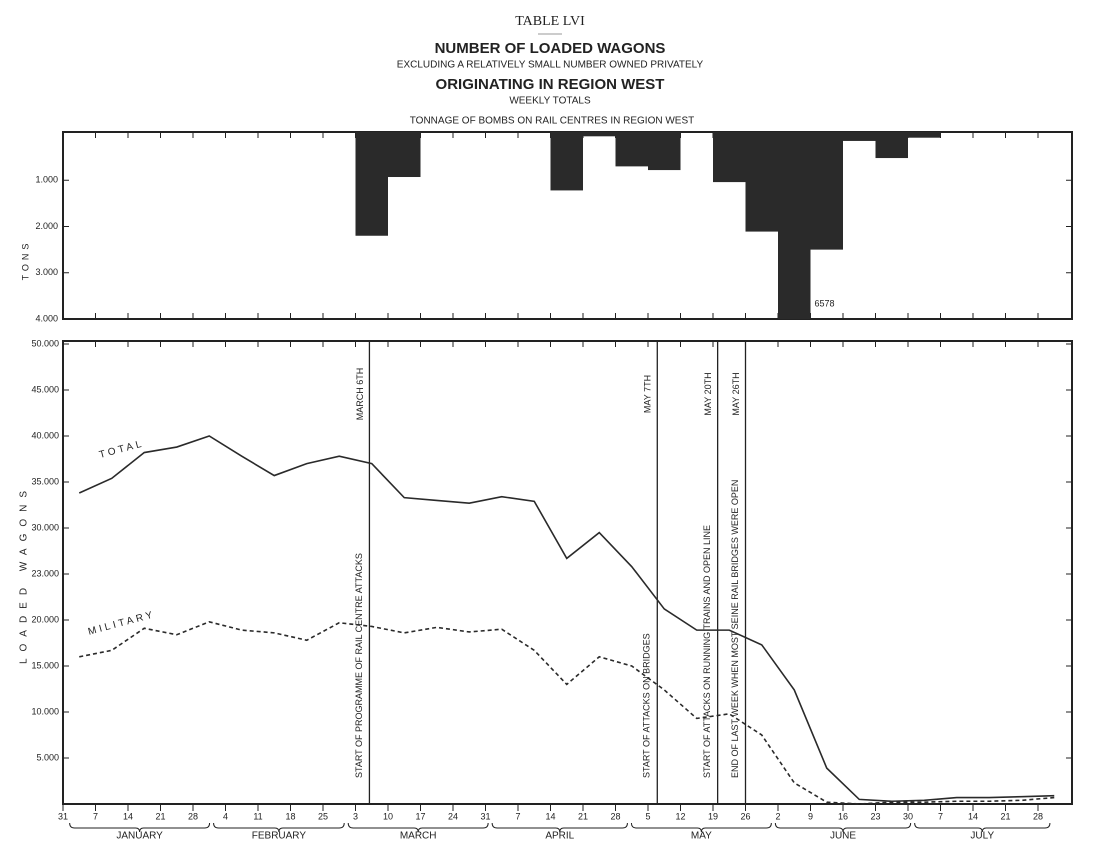  Describe the element at coordinates (825, 303) in the screenshot. I see `data-label: 6578` at that location.